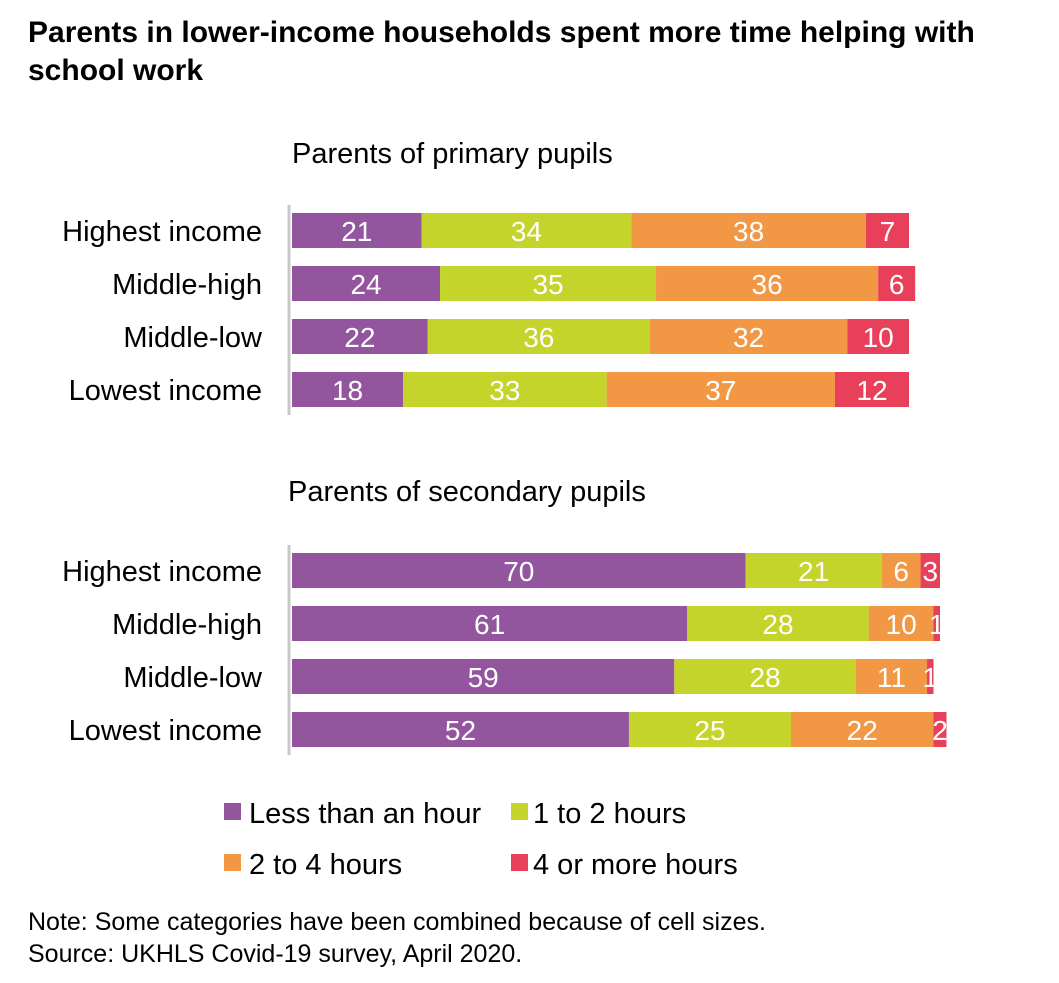 The height and width of the screenshot is (983, 1059). I want to click on bar-value-label: 2, so click(940, 730).